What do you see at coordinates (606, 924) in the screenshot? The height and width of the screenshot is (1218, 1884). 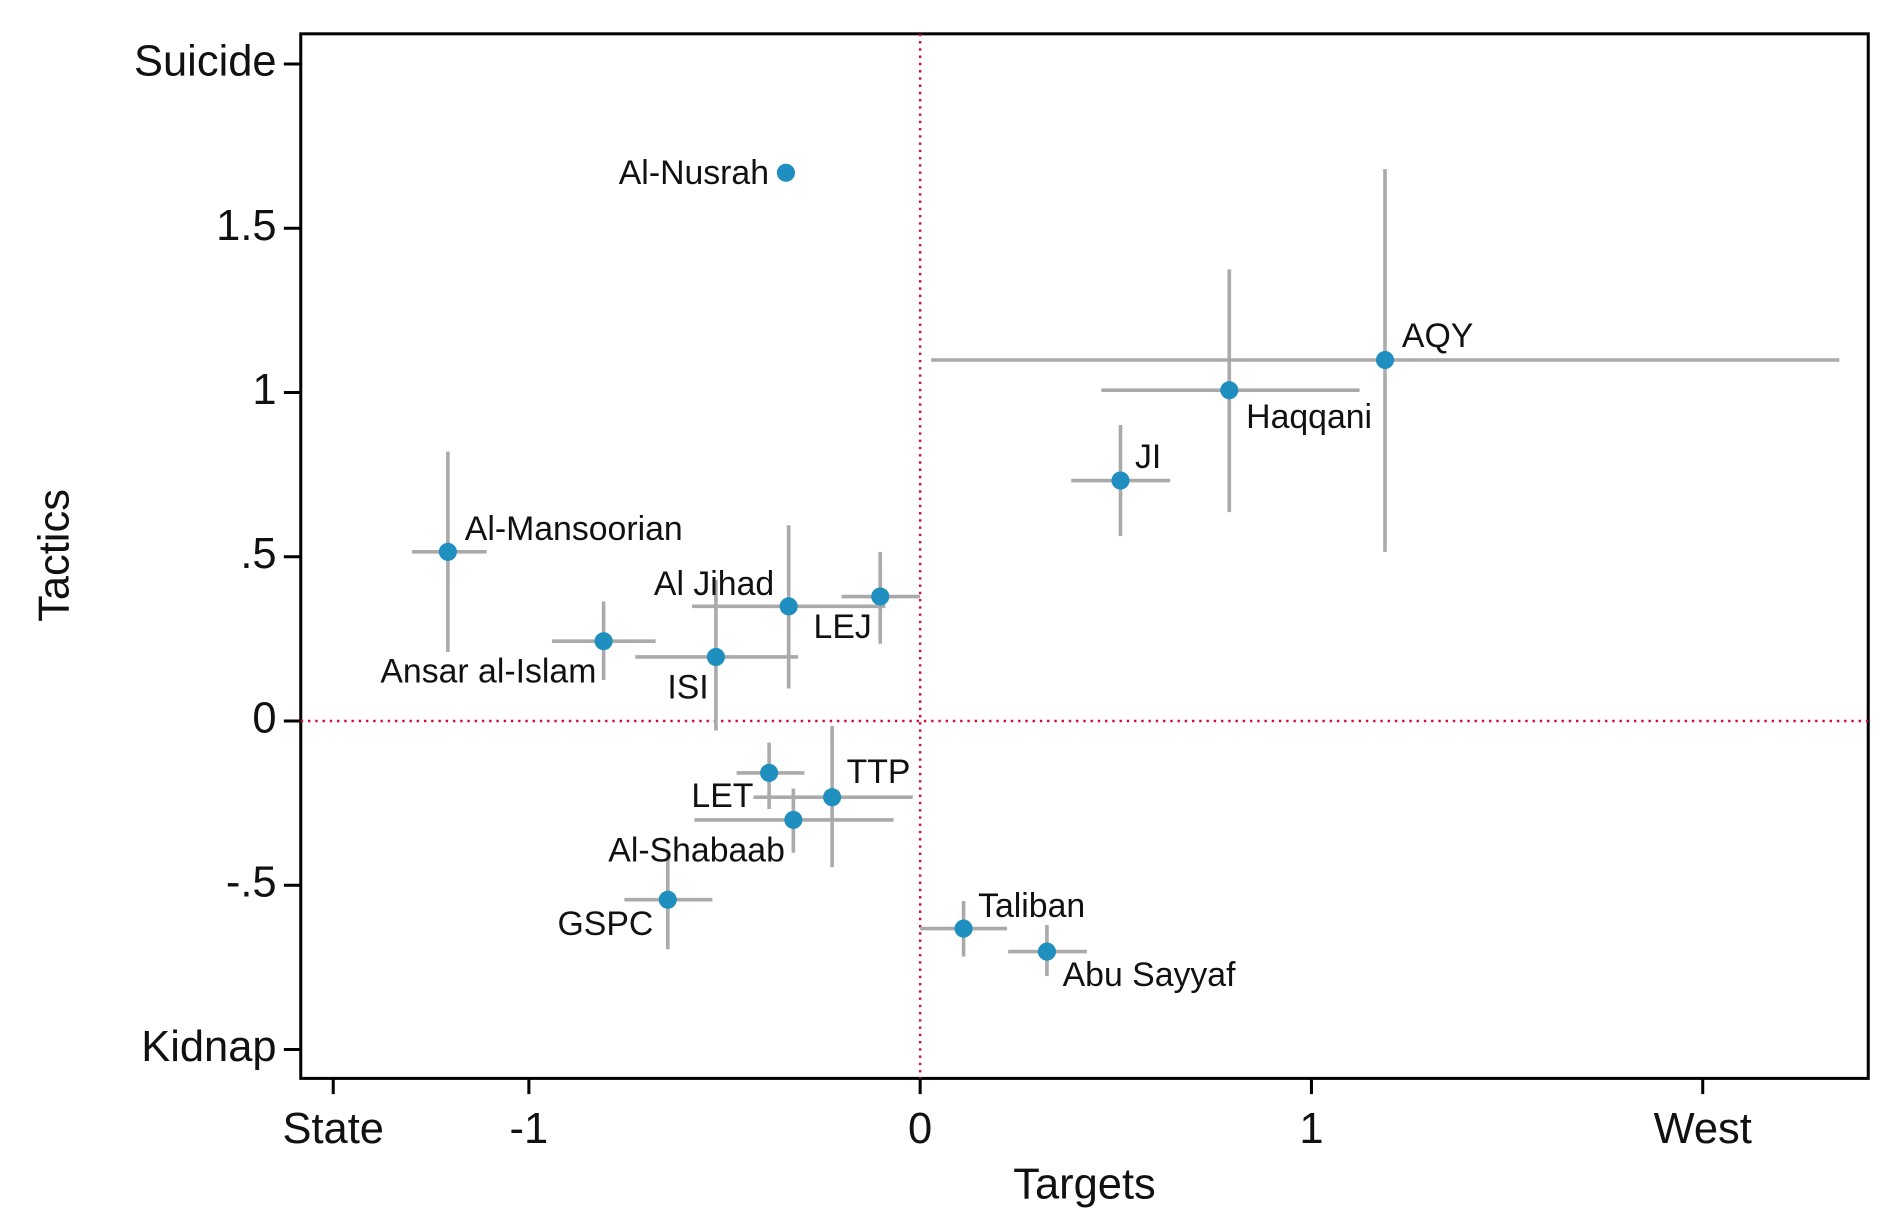 I see `point-label: GSPC` at bounding box center [606, 924].